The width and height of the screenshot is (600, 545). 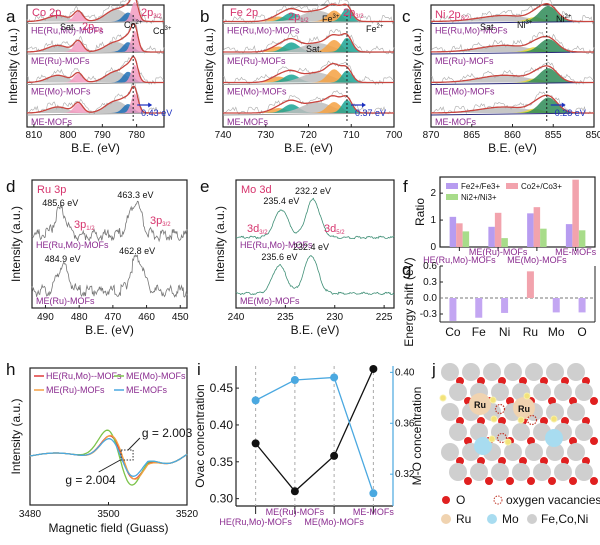 What do you see at coordinates (256, 61) in the screenshot?
I see `sample-label: ME(Ru)-MOFs` at bounding box center [256, 61].